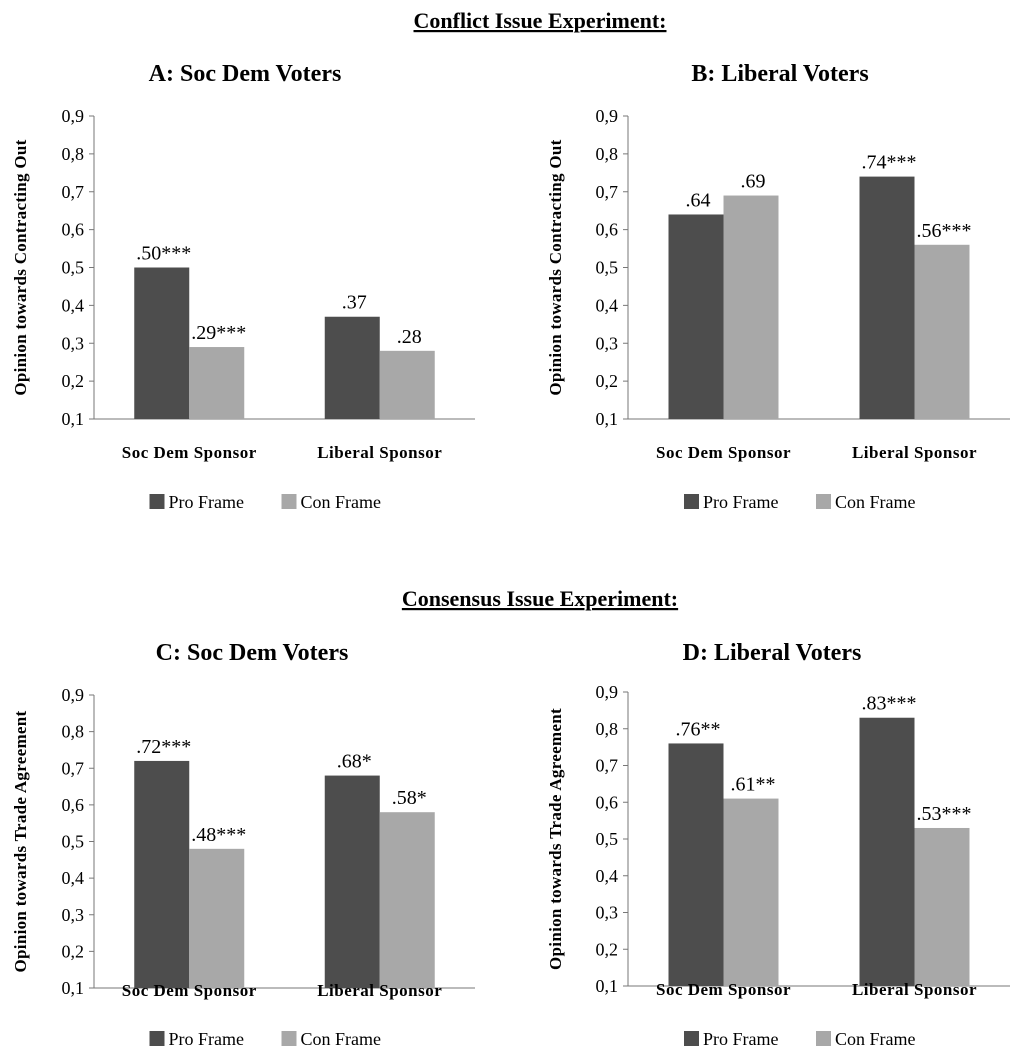 Image resolution: width=1011 pixels, height=1055 pixels. I want to click on data-label: .56***, so click(944, 231).